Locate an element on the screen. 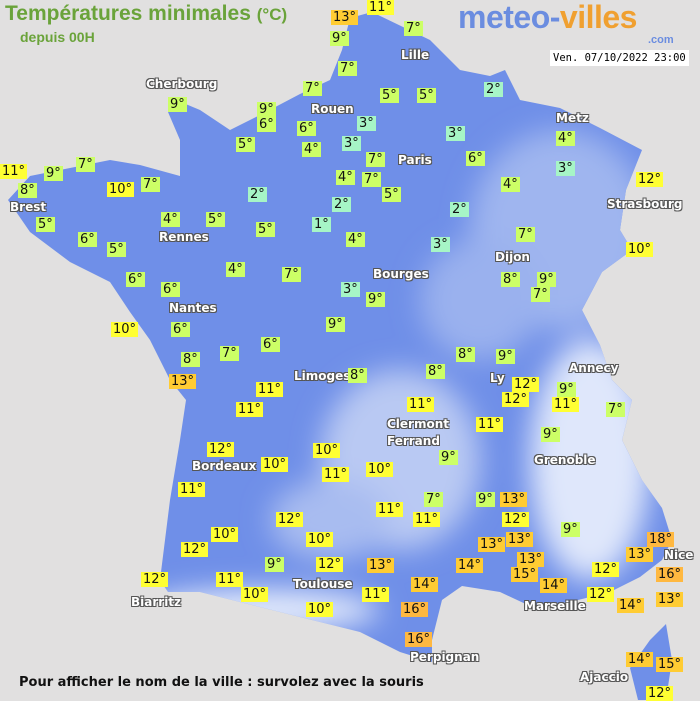  temperature-label: 15° is located at coordinates (670, 664).